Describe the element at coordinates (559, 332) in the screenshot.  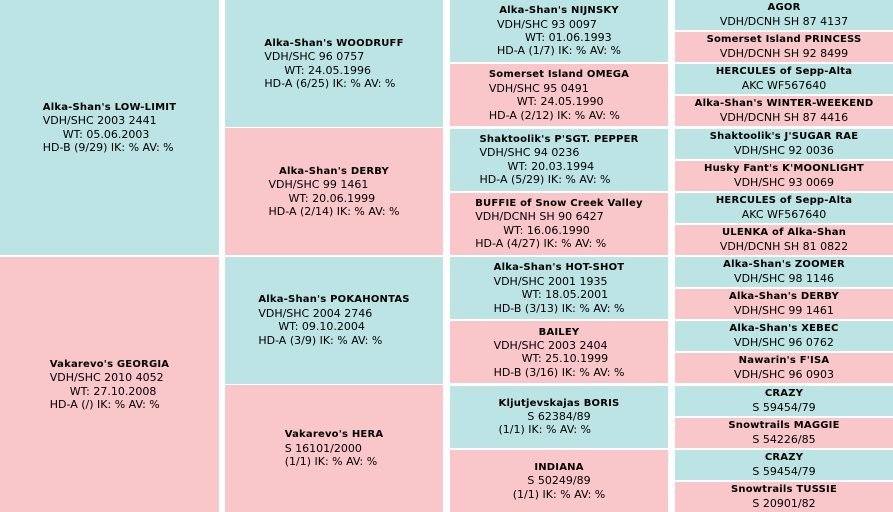
I see `dog-name: BAILEY` at that location.